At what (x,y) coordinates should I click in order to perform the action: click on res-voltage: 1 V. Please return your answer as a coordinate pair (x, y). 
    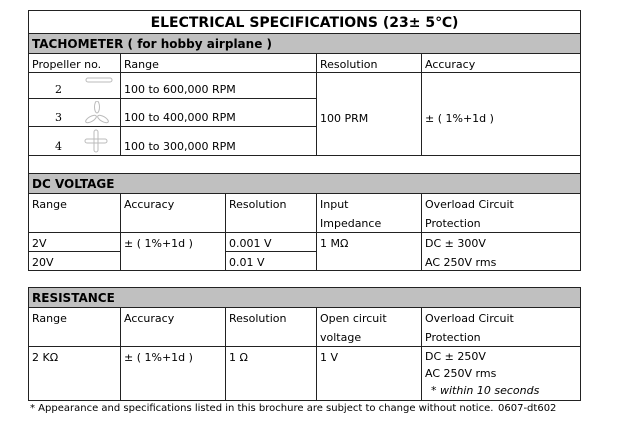
    Looking at the image, I should click on (369, 373).